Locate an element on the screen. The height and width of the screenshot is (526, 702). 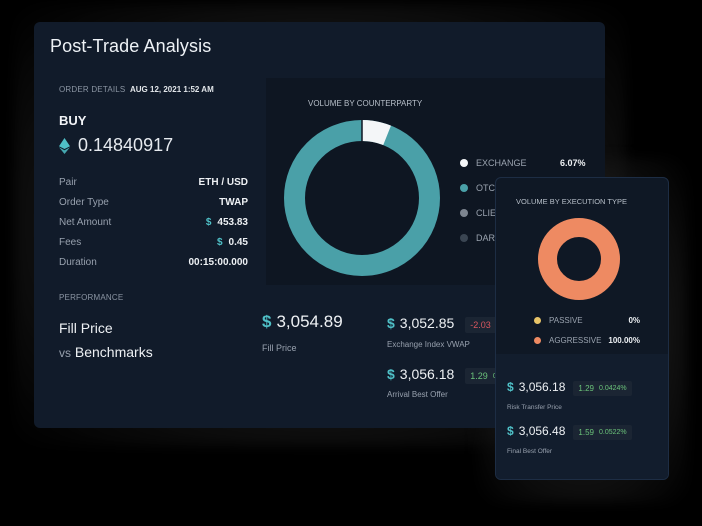
detail-row-pair: Pair ETH / USD is located at coordinates (153, 182).